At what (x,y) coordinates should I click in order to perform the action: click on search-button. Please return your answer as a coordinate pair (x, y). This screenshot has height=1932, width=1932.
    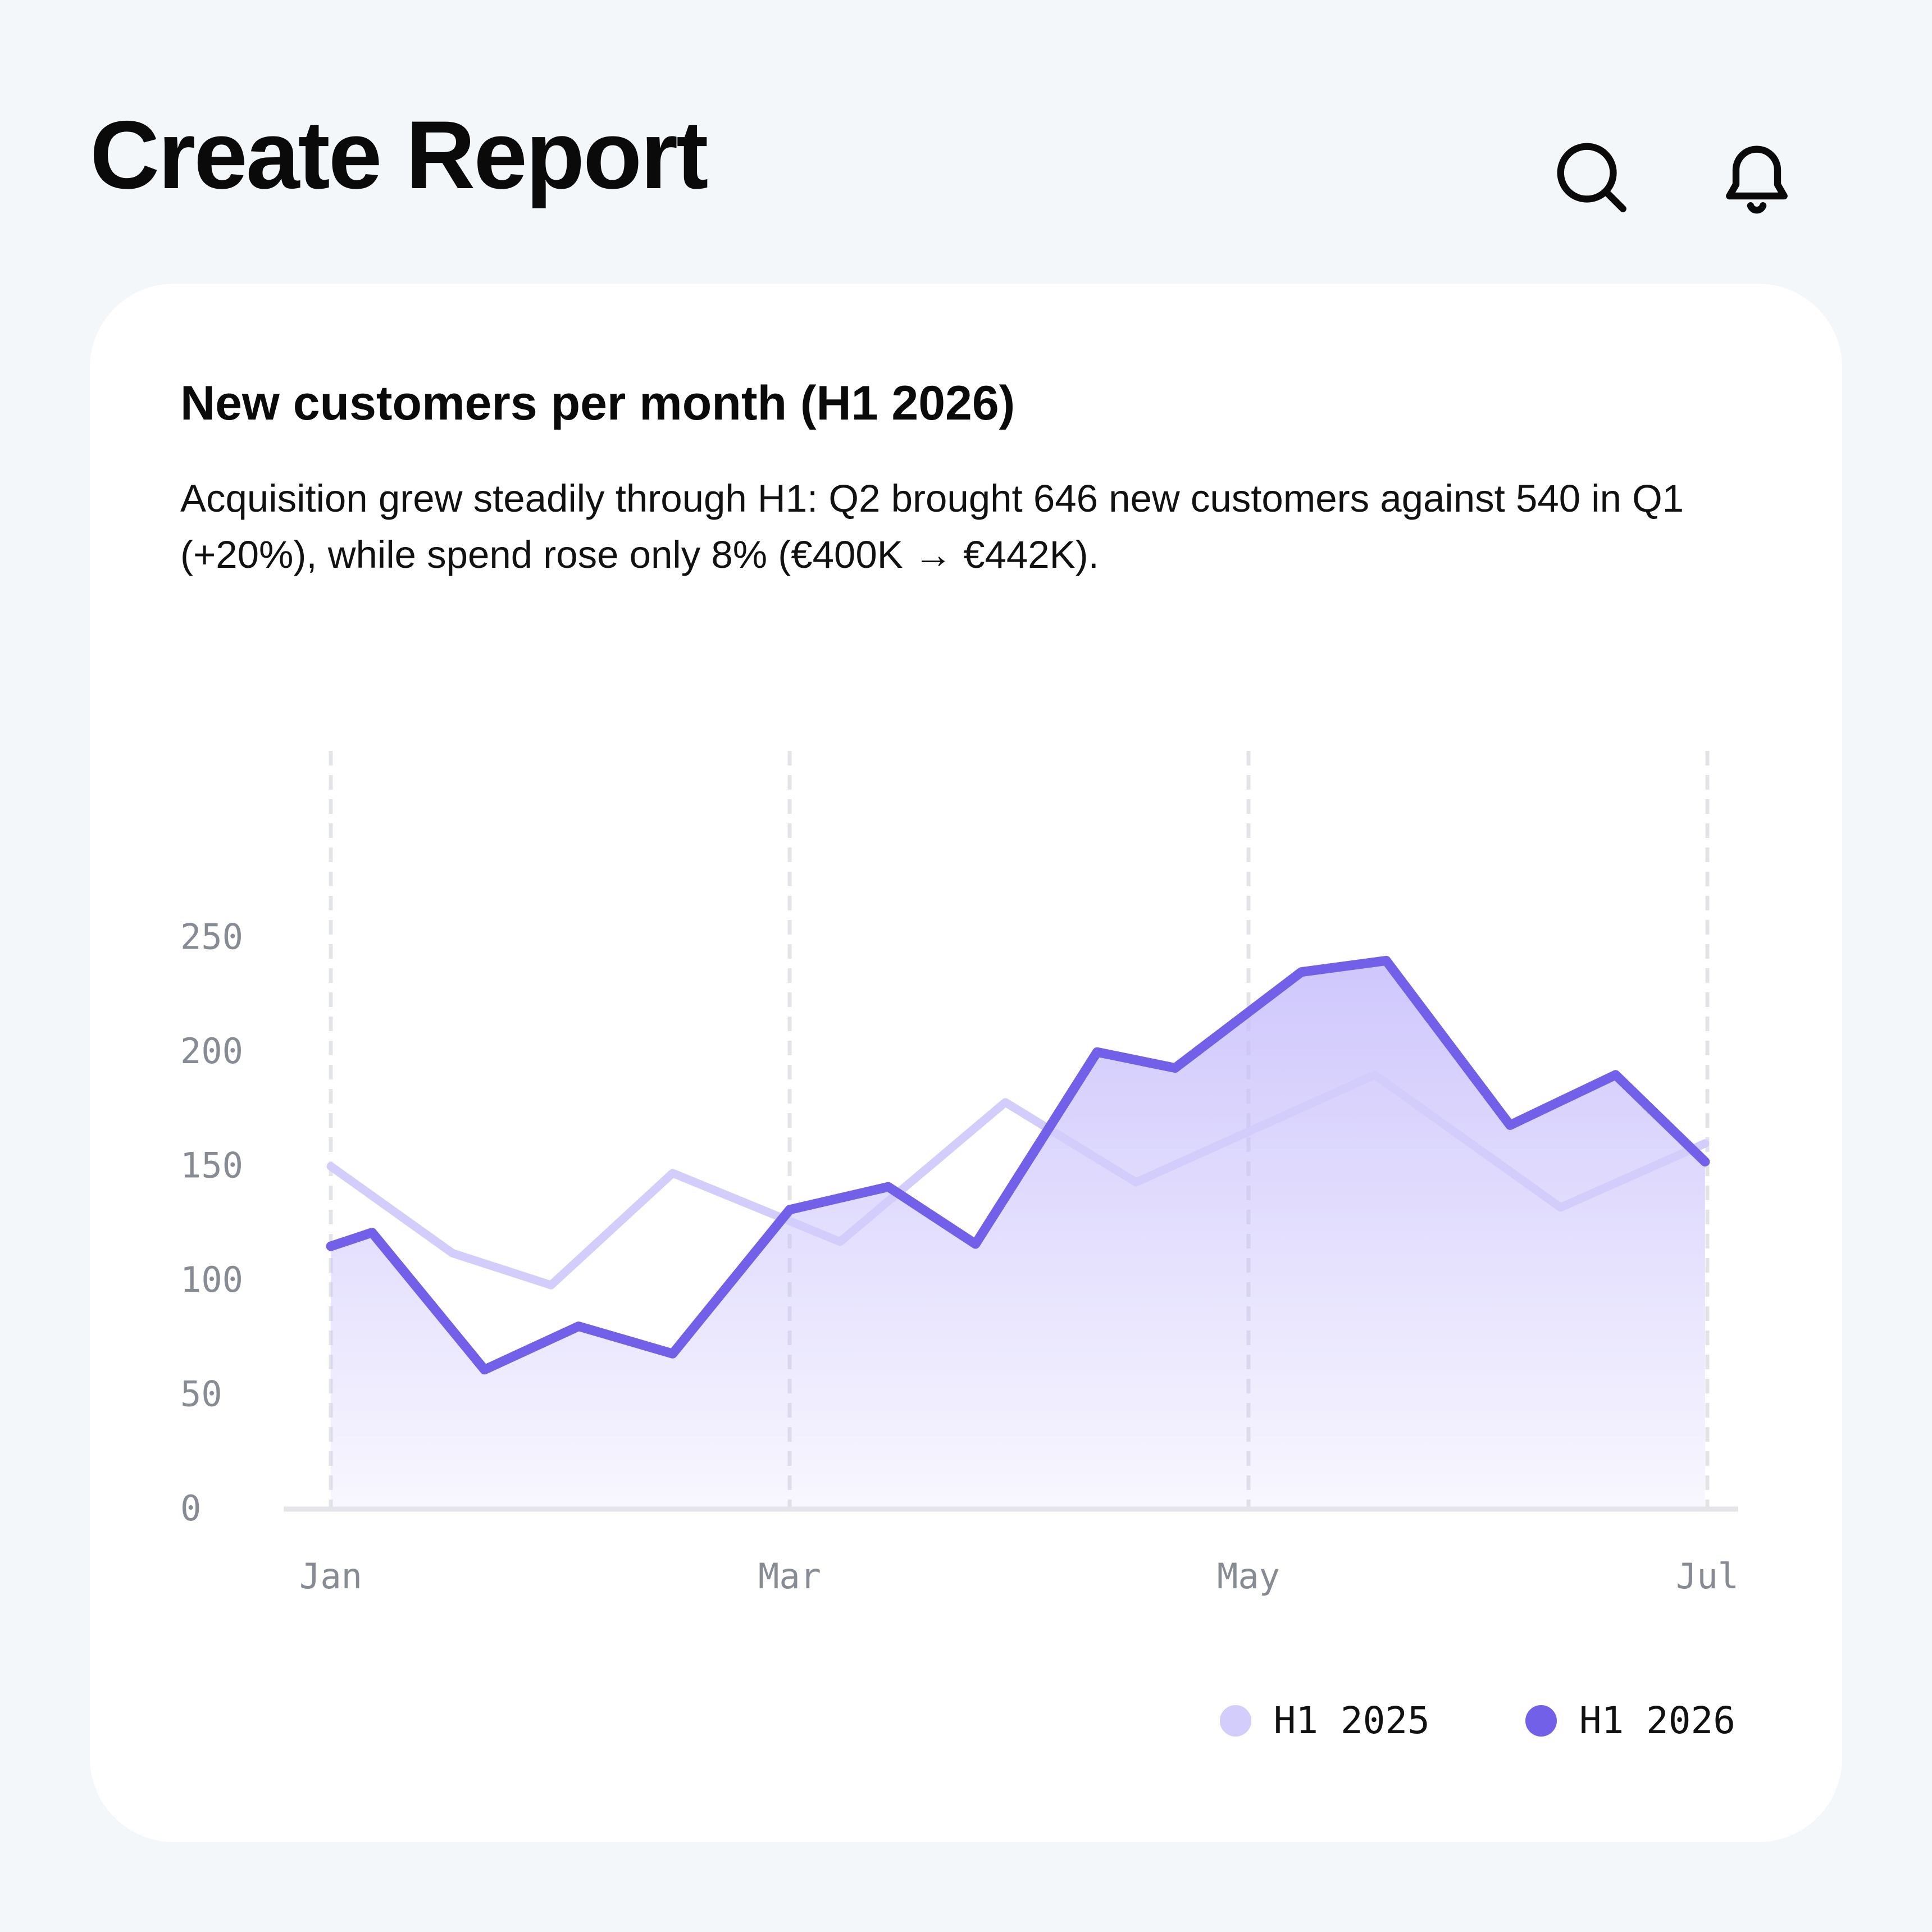
    Looking at the image, I should click on (1591, 177).